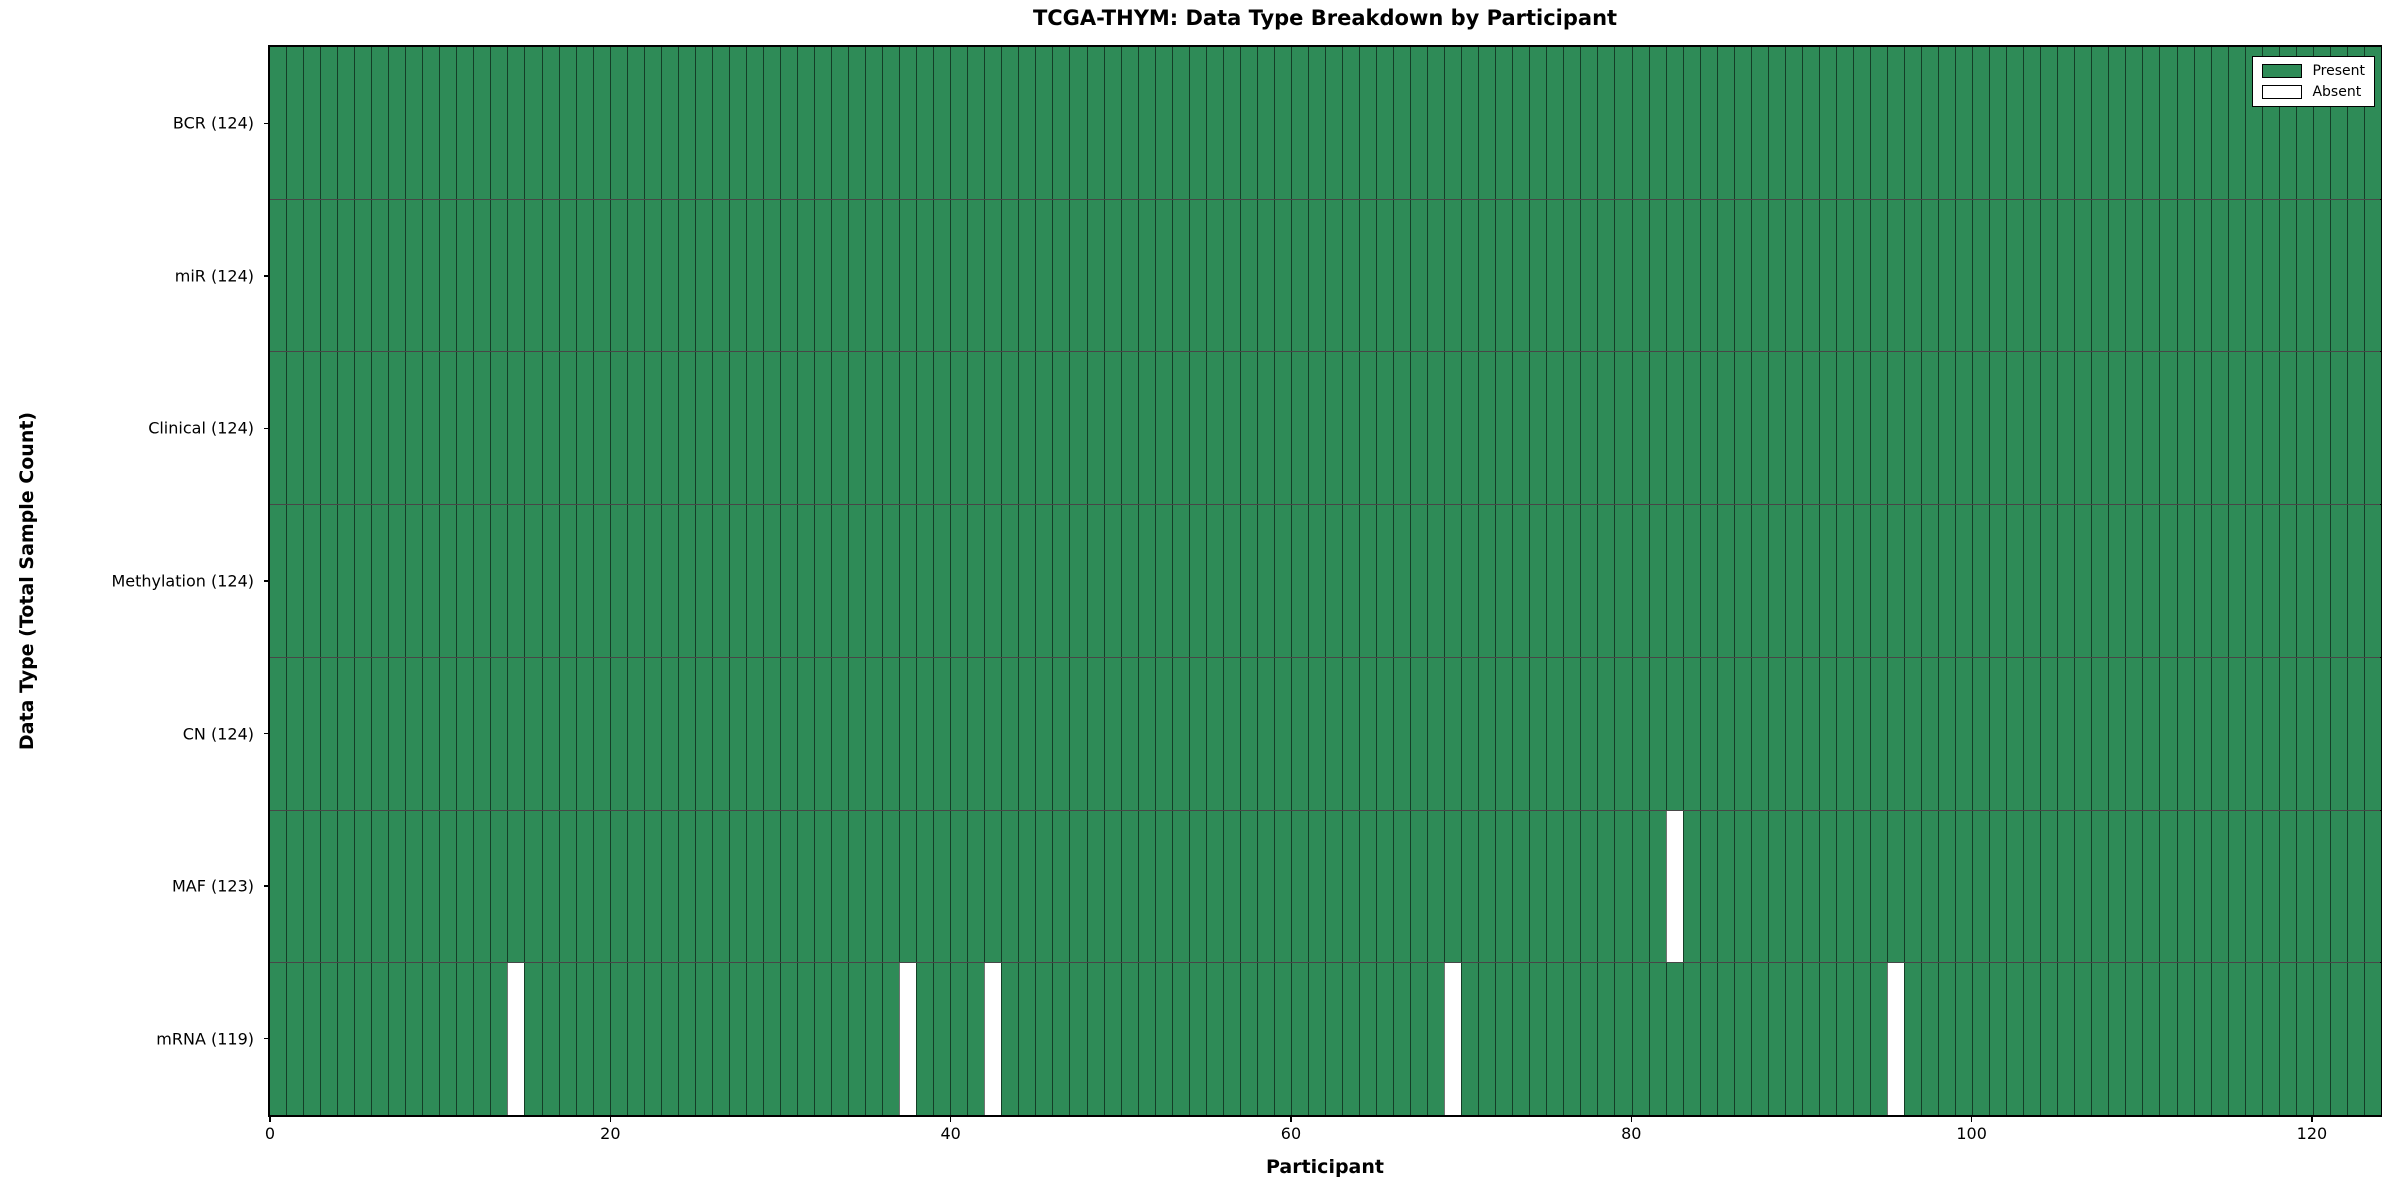  What do you see at coordinates (1324, 1167) in the screenshot?
I see `x-axis-label: Participant` at bounding box center [1324, 1167].